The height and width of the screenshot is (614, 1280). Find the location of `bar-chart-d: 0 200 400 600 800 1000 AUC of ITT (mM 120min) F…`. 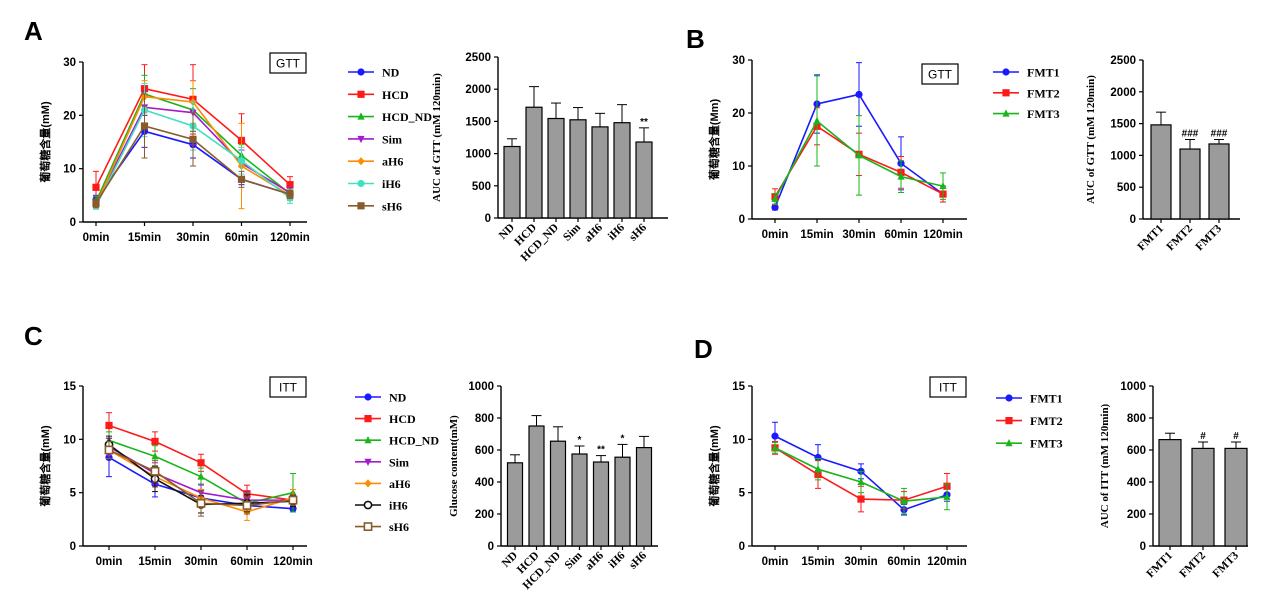

bar-chart-d: 0 200 400 600 800 1000 AUC of ITT (mM 120min) F… is located at coordinates (1173, 480).